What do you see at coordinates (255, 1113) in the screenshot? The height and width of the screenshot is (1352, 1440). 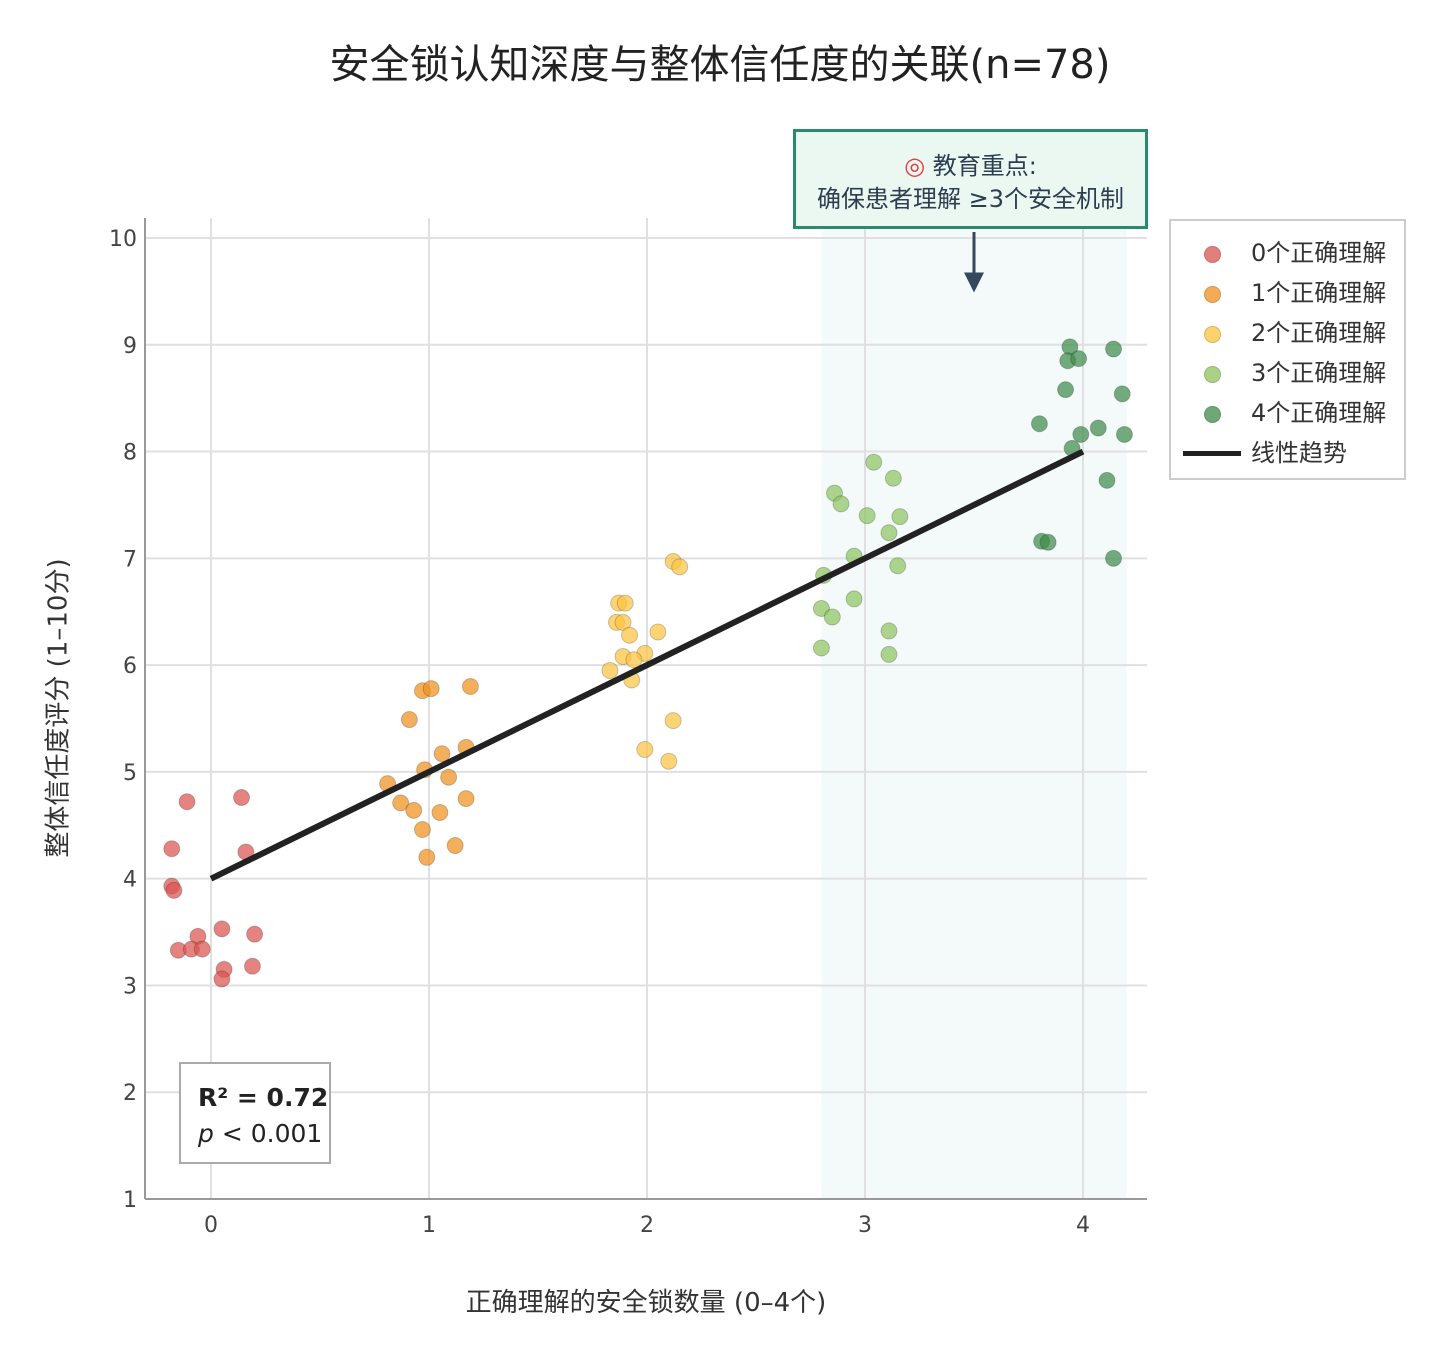 I see `stats-box: R² = 0.72 p < 0.001` at bounding box center [255, 1113].